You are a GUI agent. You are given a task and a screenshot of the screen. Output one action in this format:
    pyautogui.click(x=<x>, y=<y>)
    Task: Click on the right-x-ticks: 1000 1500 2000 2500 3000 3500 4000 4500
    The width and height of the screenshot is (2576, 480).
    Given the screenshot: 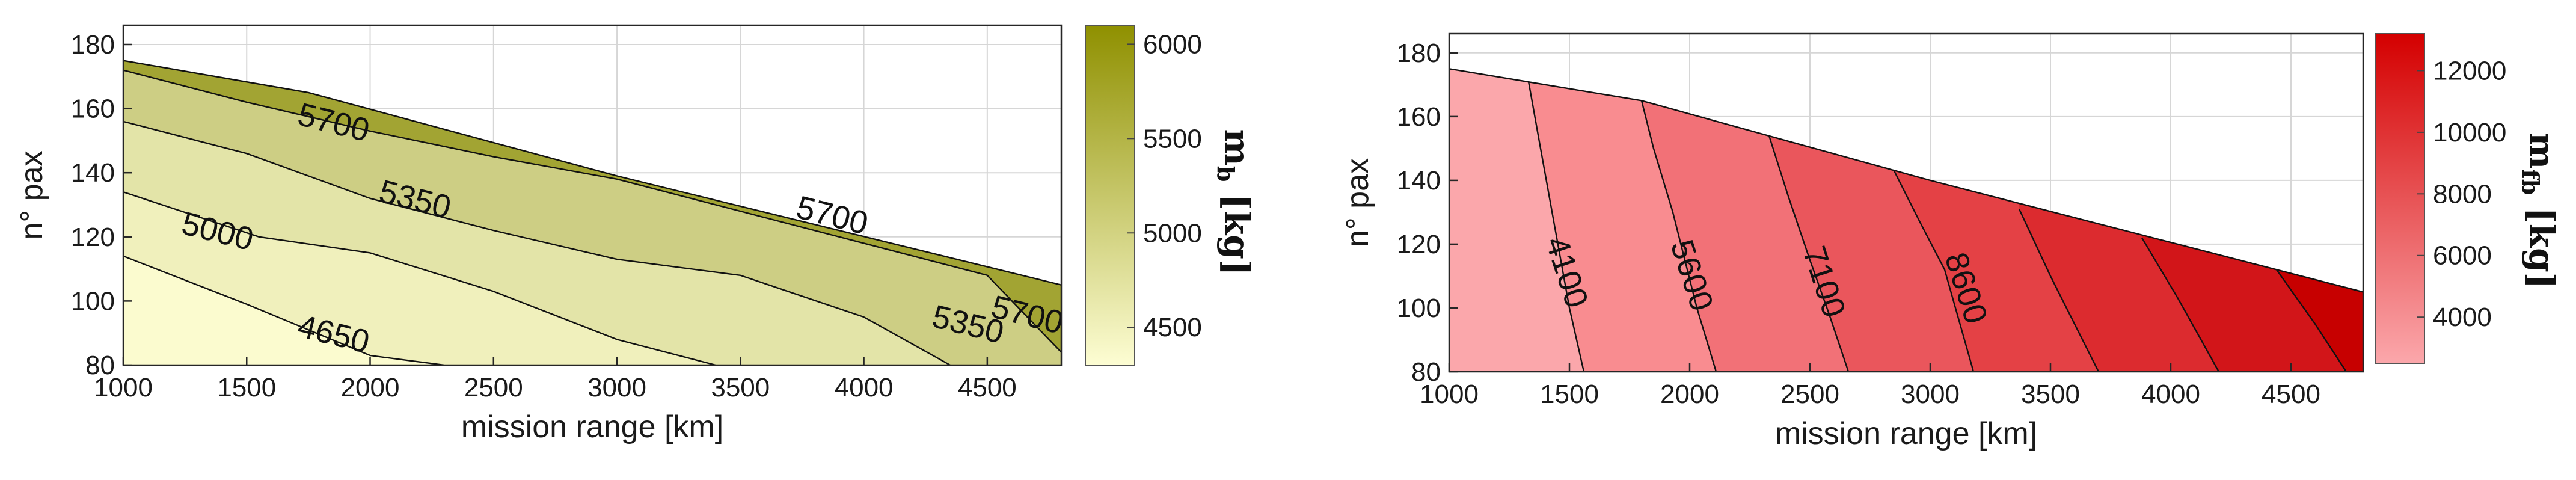 What is the action you would take?
    pyautogui.click(x=1870, y=386)
    